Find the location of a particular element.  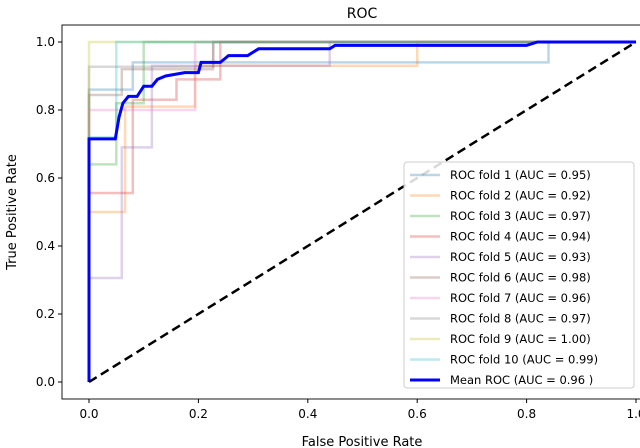

legend-label: ROC fold 6 (AUC = 0.98) is located at coordinates (520, 278).